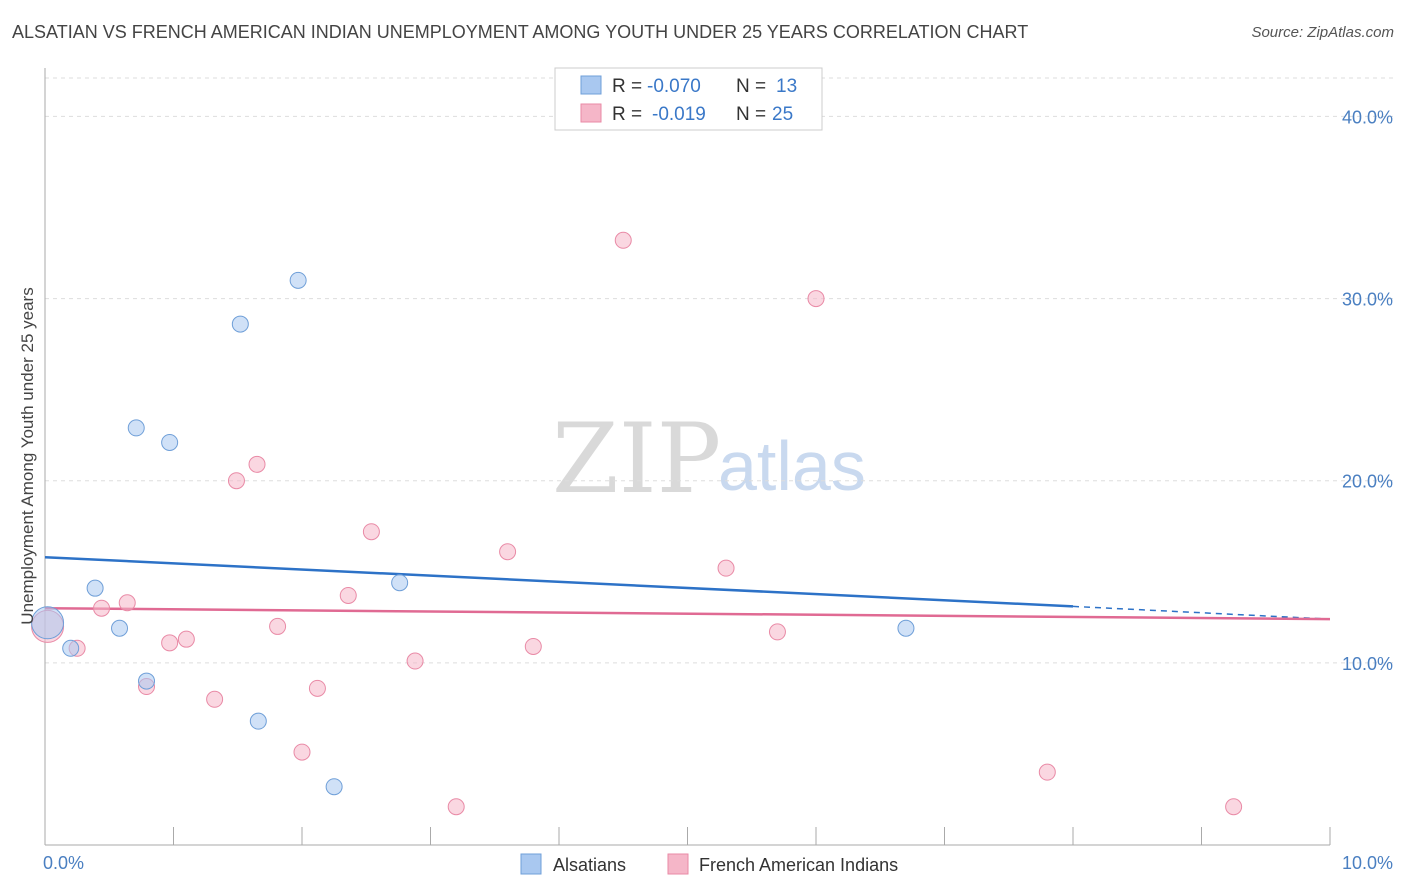  I want to click on legend-r-label-1: R =, so click(627, 86).